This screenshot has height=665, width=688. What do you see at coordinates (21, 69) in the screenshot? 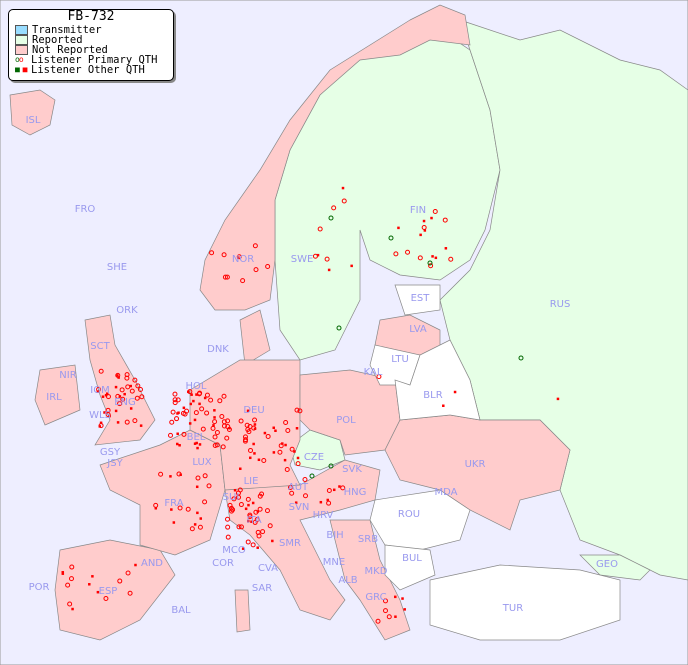
I see `square-marker-icon: ■ ■` at bounding box center [21, 69].